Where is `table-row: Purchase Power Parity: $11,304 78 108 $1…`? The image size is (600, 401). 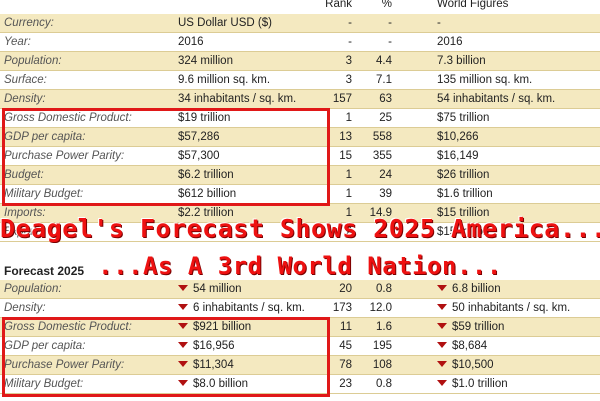
table-row: Purchase Power Parity: $11,304 78 108 $1… is located at coordinates (300, 365).